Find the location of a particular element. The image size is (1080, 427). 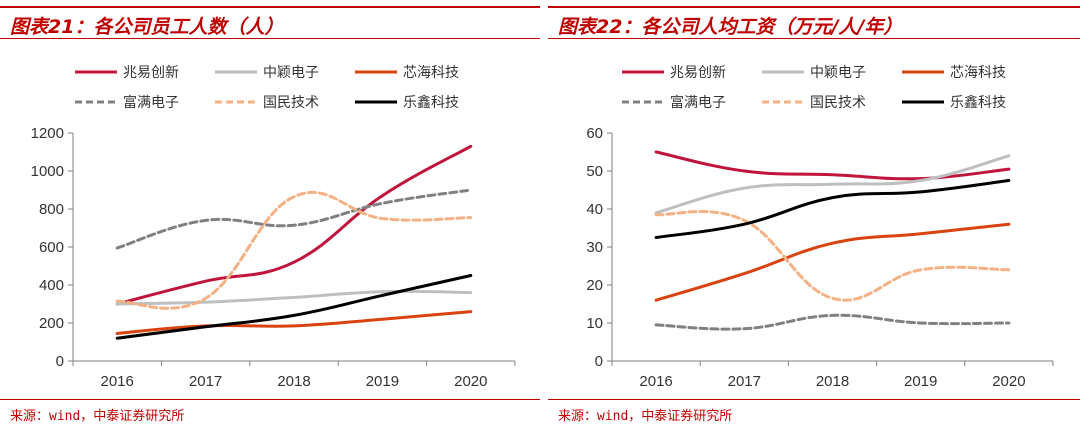

y-tick-label: 1000 is located at coordinates (47, 171).